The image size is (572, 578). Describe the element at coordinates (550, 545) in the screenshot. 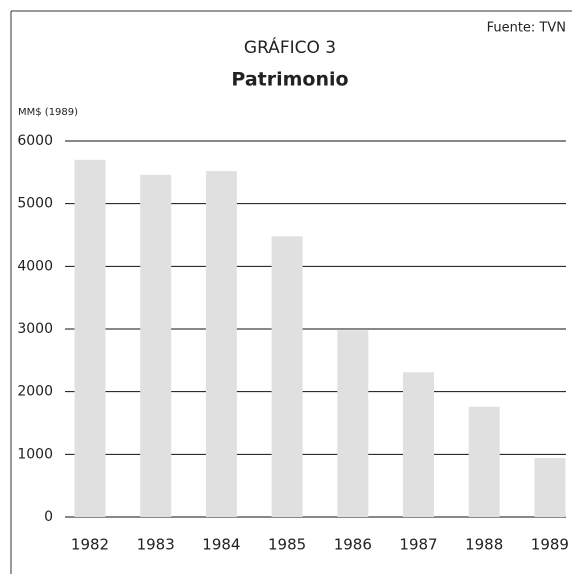

I see `x-tick-label: 1989` at that location.